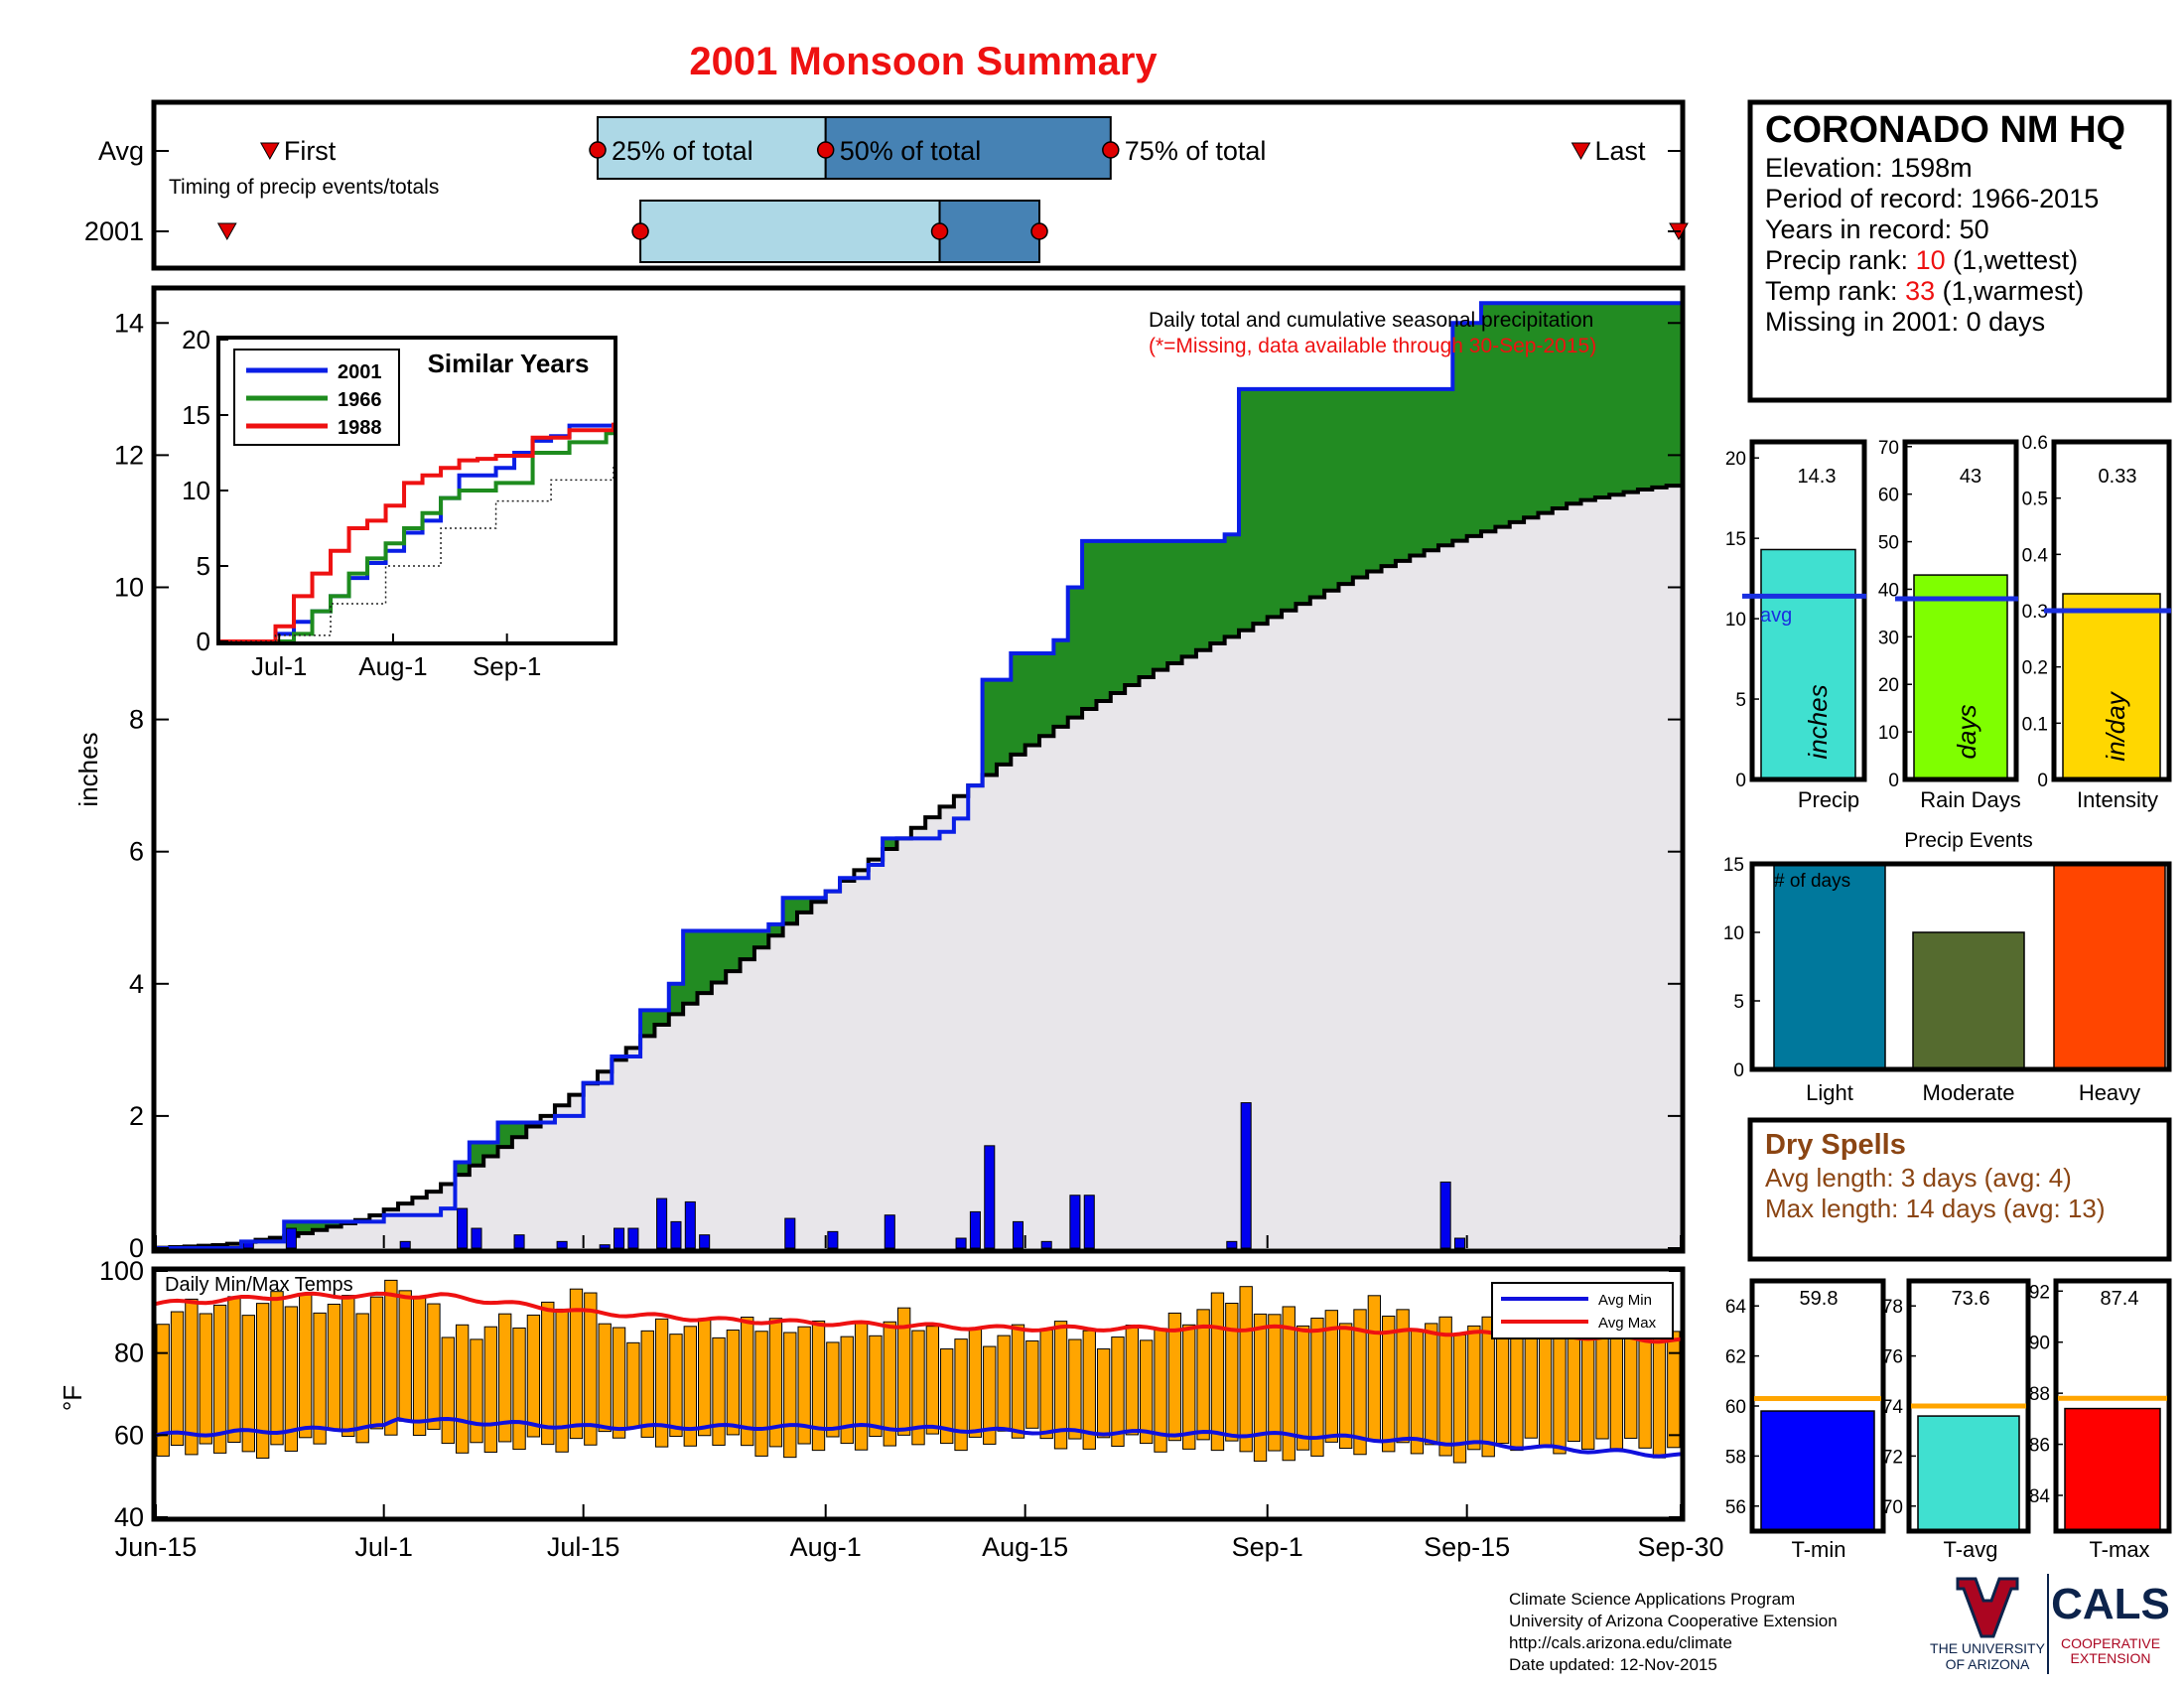 This screenshot has width=2184, height=1688. What do you see at coordinates (1959, 251) in the screenshot?
I see `station-box` at bounding box center [1959, 251].